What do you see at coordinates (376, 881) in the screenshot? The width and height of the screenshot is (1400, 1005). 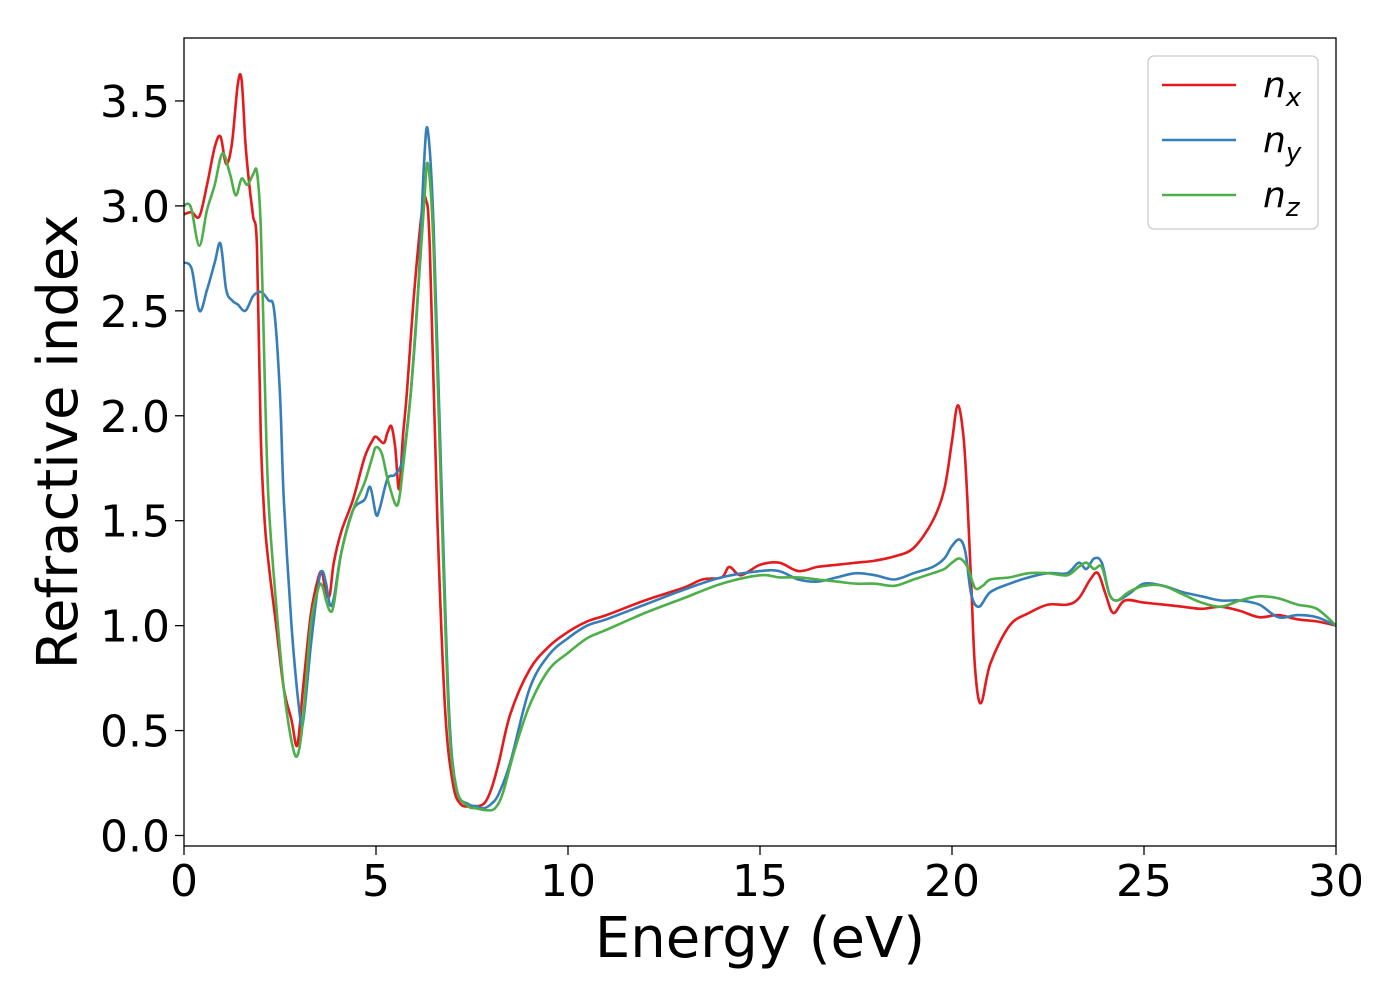 I see `x-tick-label: 5` at bounding box center [376, 881].